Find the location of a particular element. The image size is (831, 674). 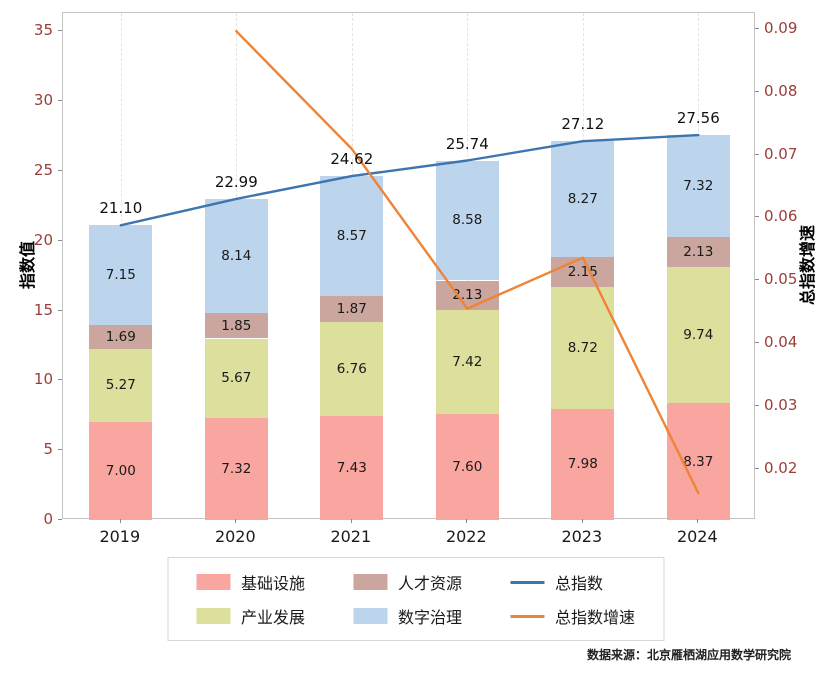

bar-value-label: 7.98 is located at coordinates (582, 464).